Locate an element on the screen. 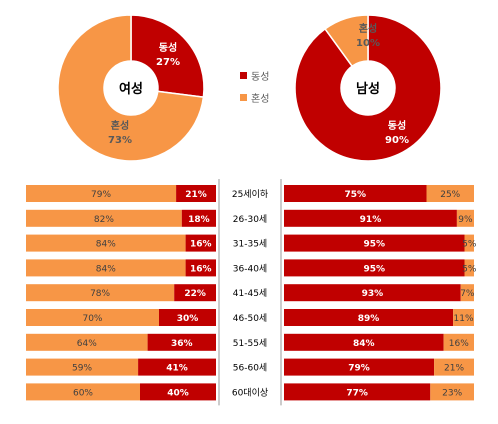 This screenshot has height=424, width=498. female-same-label-5: 30% is located at coordinates (188, 319).